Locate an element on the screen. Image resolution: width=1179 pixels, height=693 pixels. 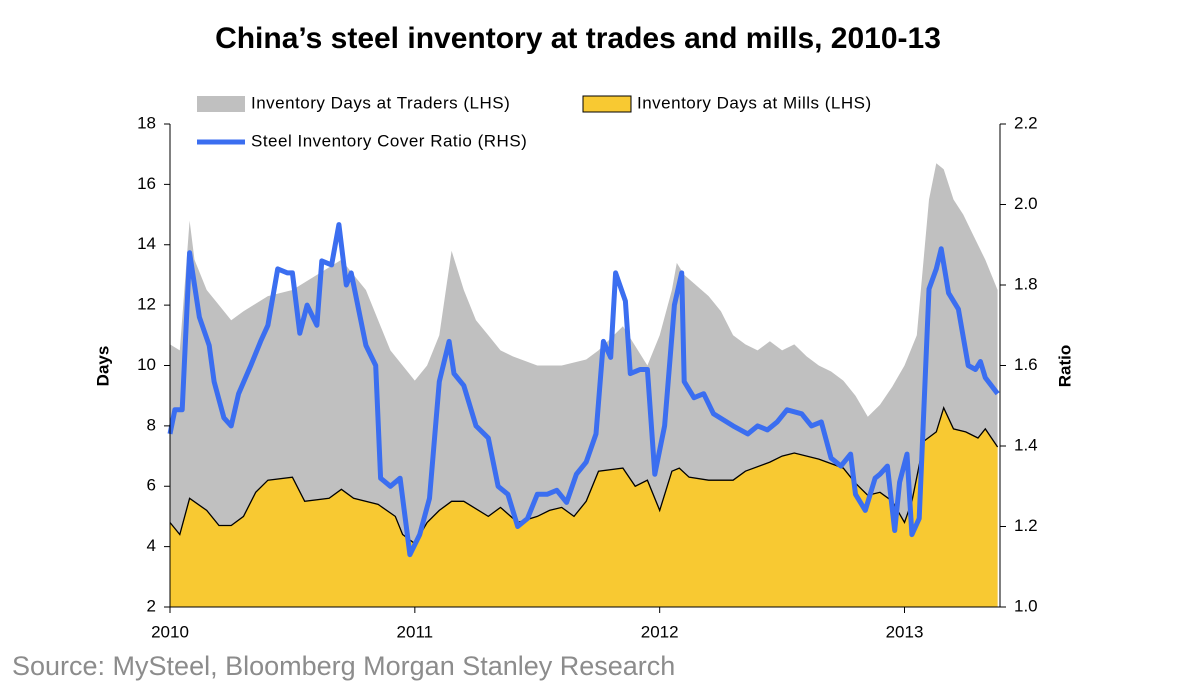
y2-tick-label: 1.8 is located at coordinates (1026, 283).